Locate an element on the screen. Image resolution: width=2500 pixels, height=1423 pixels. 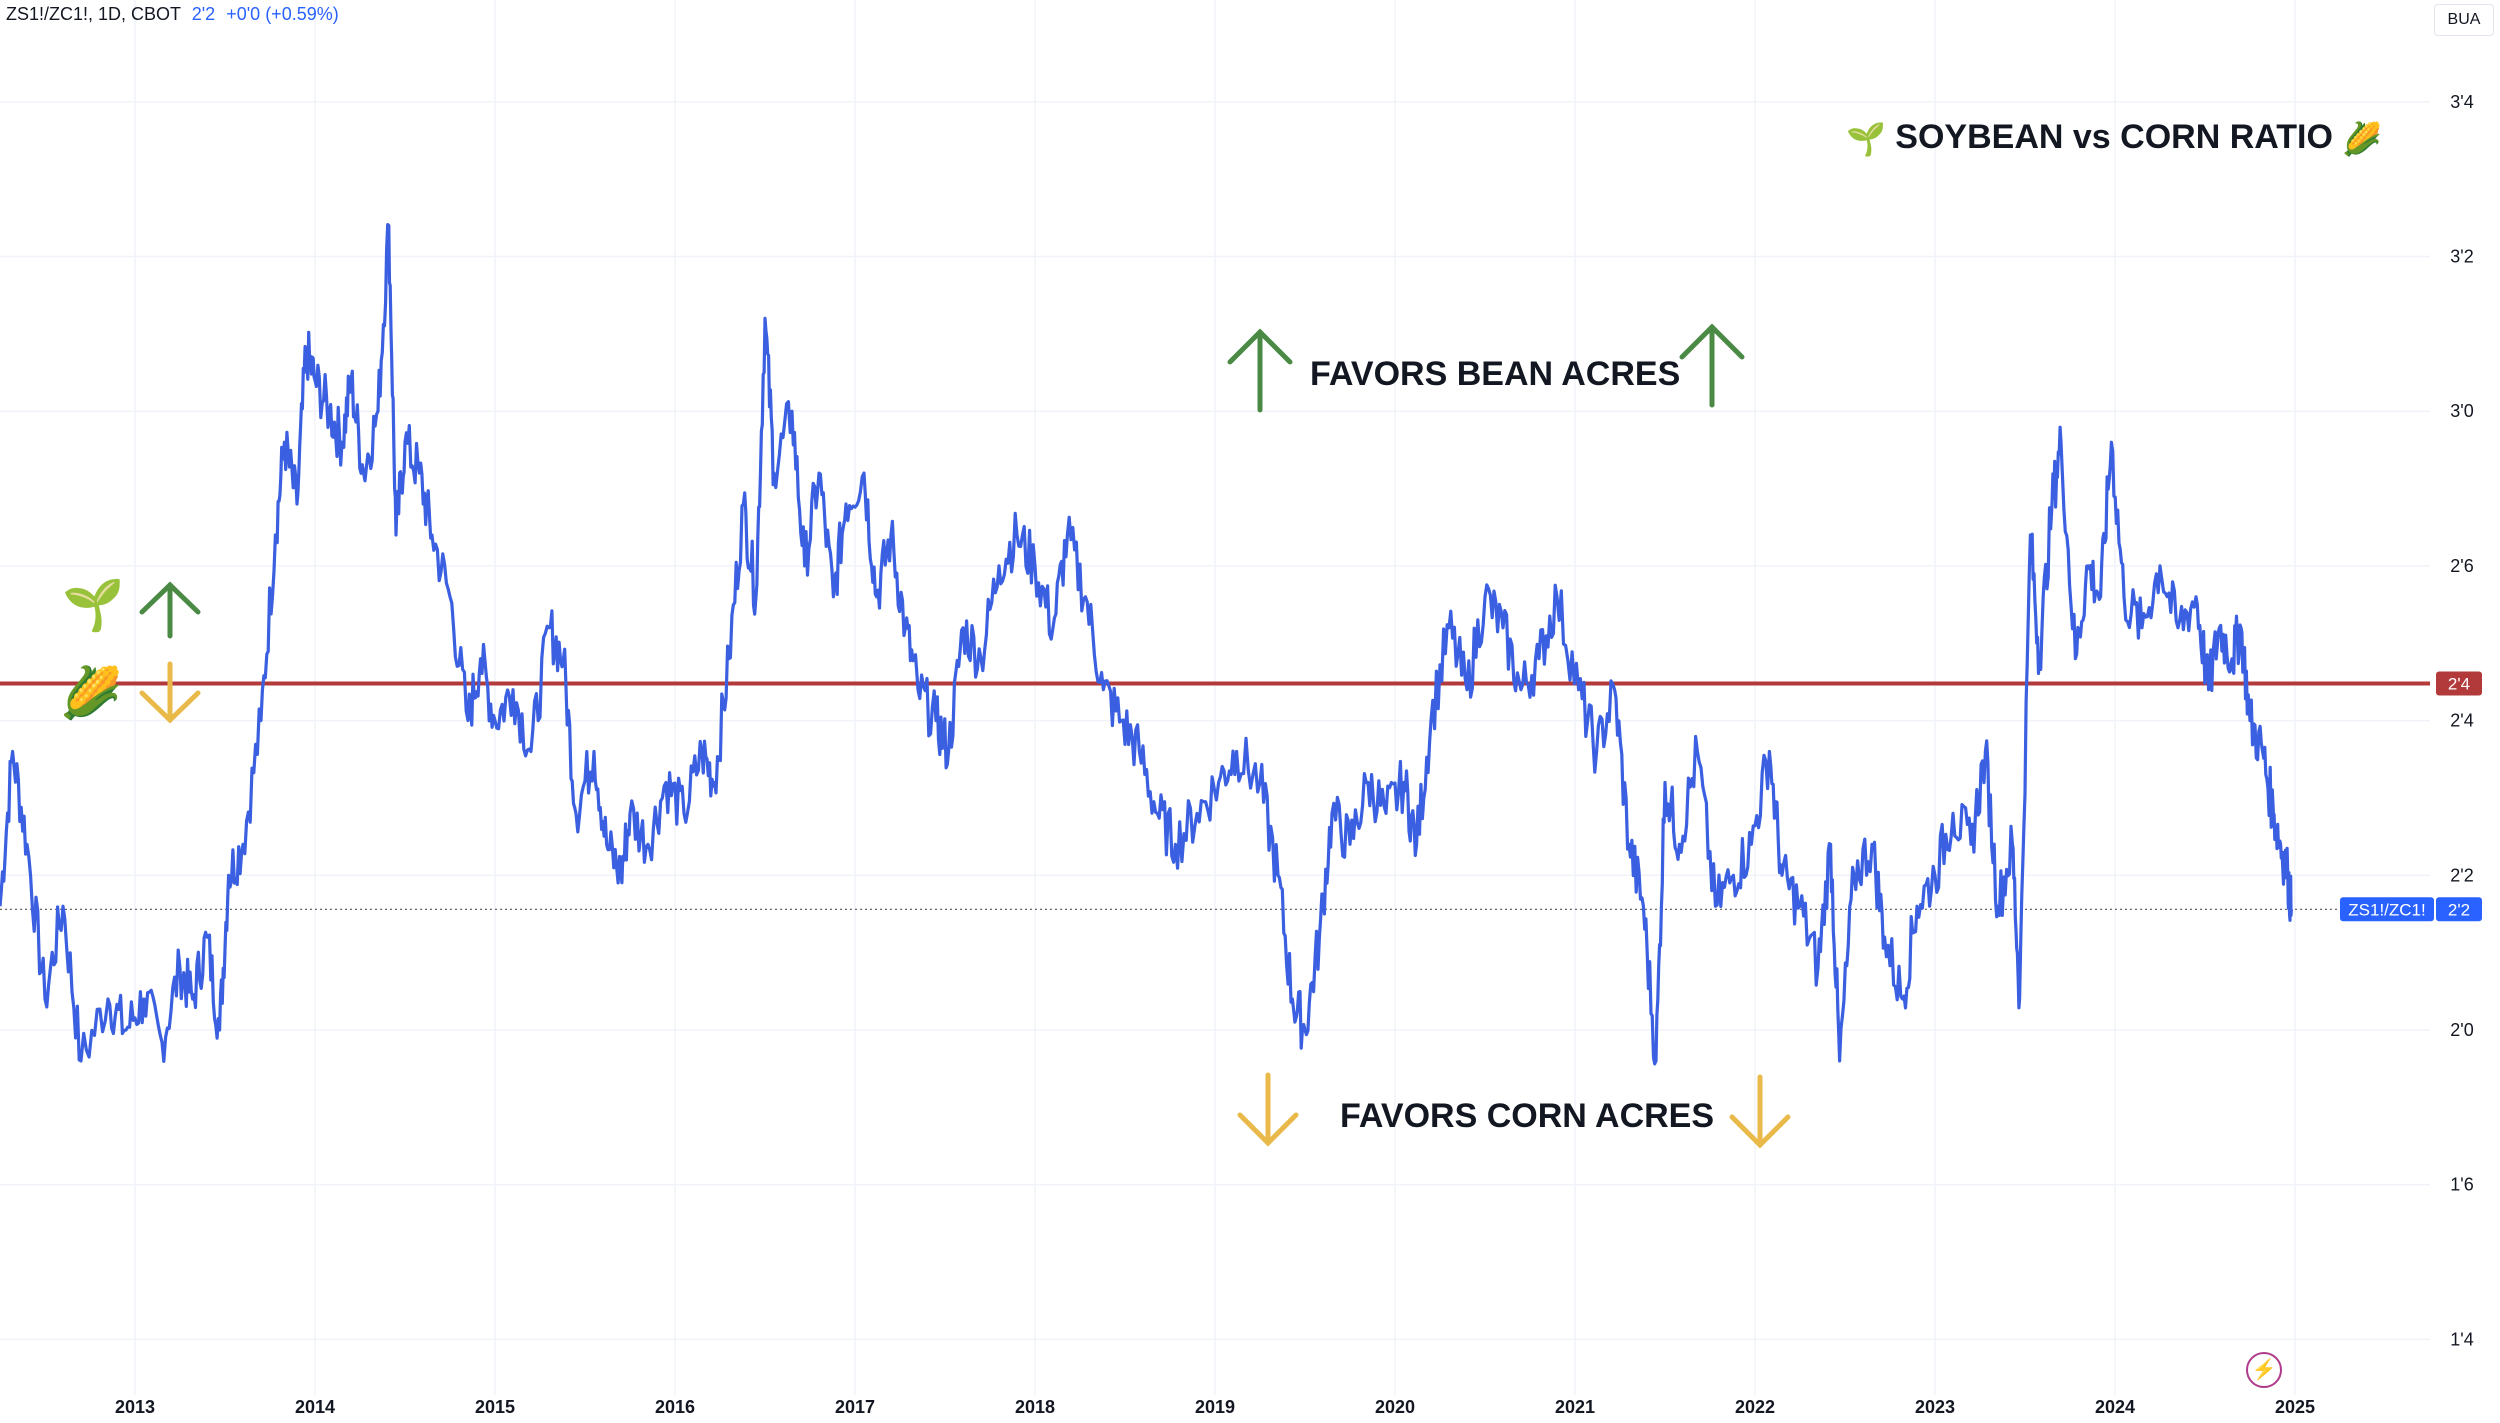
x-tick-label: 2024 is located at coordinates (2115, 1407).